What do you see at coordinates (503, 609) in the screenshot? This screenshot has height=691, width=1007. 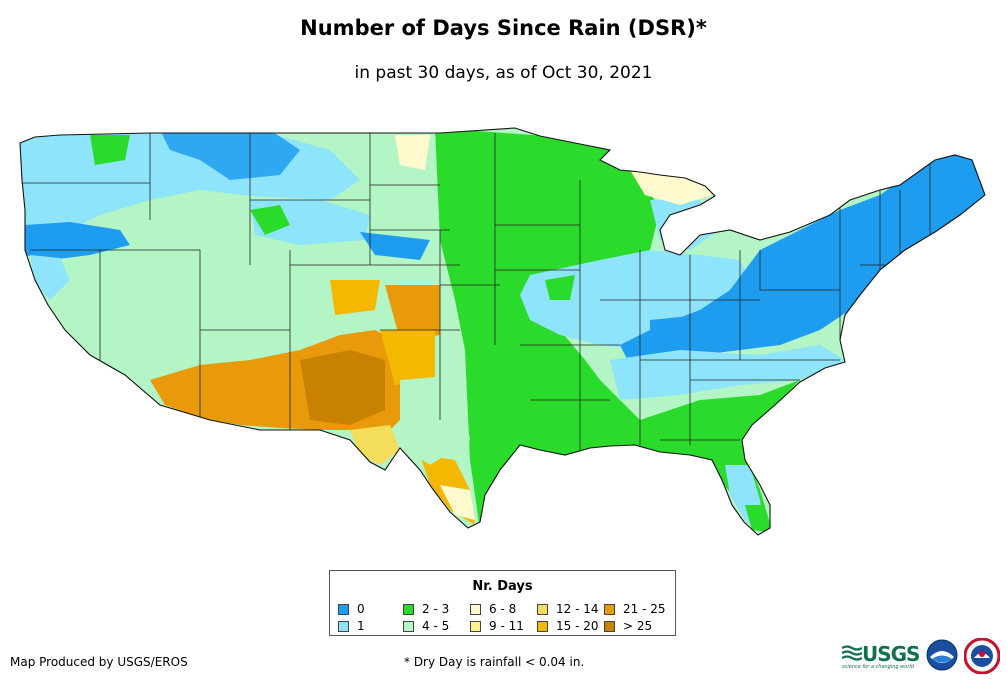 I see `legend-label: 6 - 8` at bounding box center [503, 609].